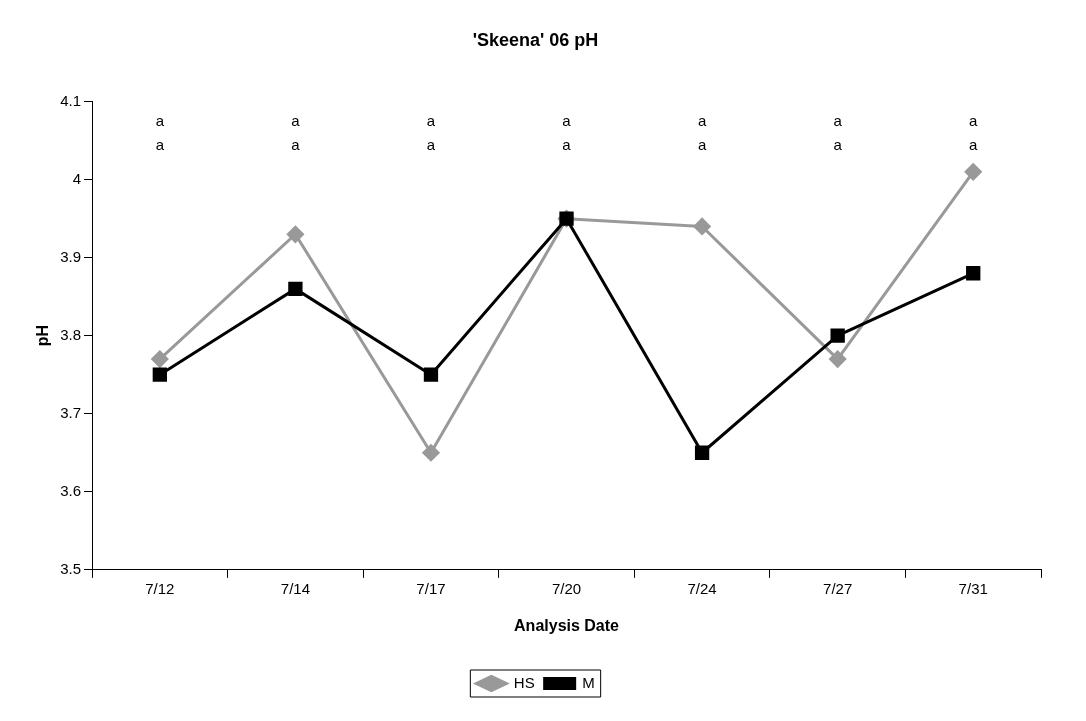 The image size is (1086, 721). What do you see at coordinates (71, 412) in the screenshot?
I see `y-tick-label: 3.7` at bounding box center [71, 412].